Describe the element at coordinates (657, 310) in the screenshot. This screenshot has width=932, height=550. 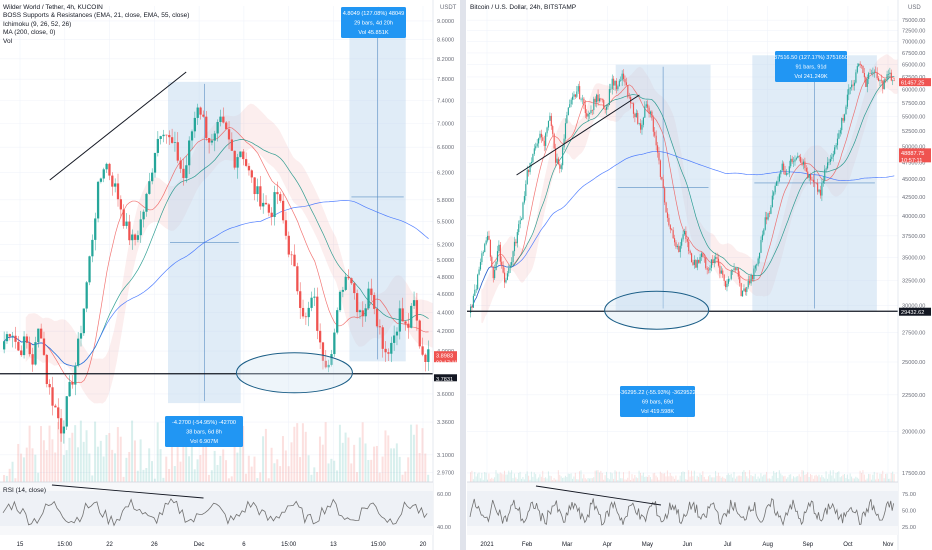
I see `right-bottom-ellipse` at that location.